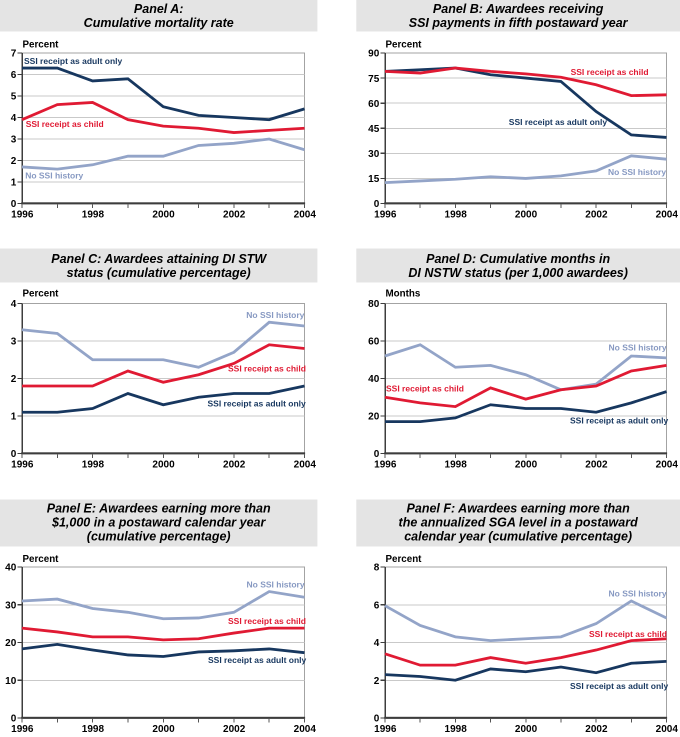 The width and height of the screenshot is (680, 737). I want to click on svg-text: 90, so click(374, 54).